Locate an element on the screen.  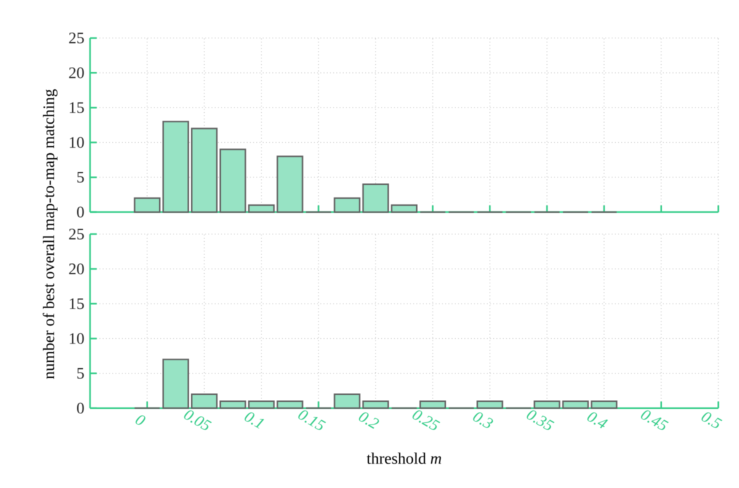
x-tick-label: 0.25 is located at coordinates (426, 420).